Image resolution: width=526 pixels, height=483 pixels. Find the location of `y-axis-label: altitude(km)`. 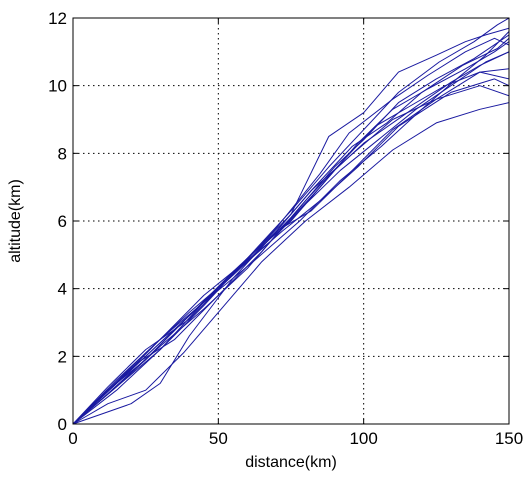

y-axis-label: altitude(km) is located at coordinates (15, 221).